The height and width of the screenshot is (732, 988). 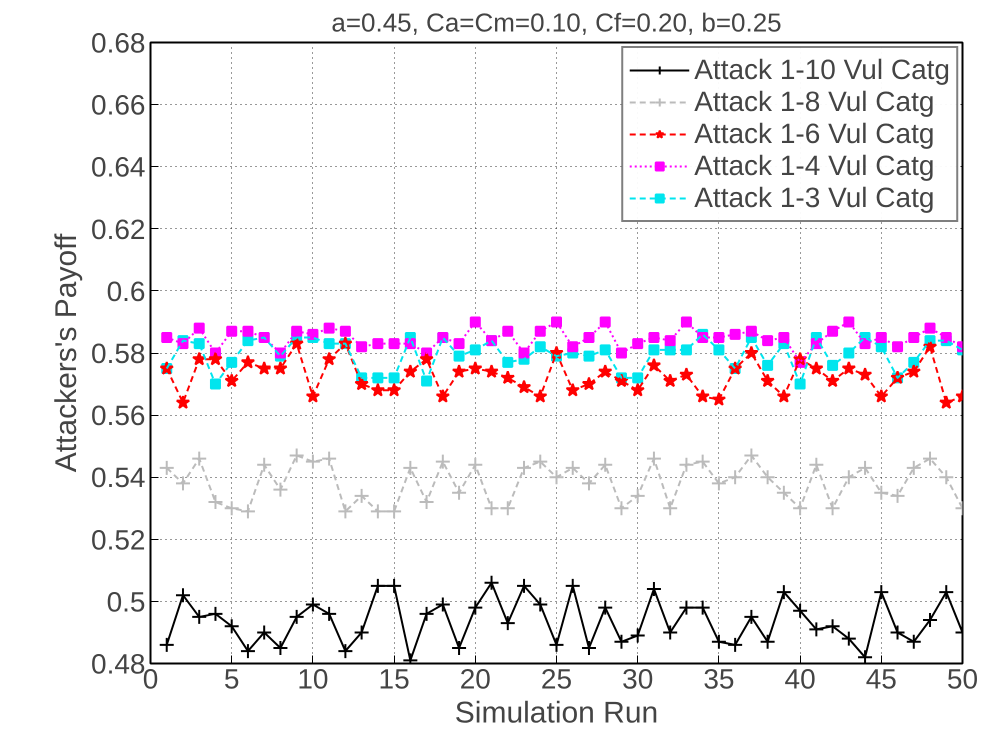 What do you see at coordinates (118, 540) in the screenshot?
I see `y-tick-label: 0.52` at bounding box center [118, 540].